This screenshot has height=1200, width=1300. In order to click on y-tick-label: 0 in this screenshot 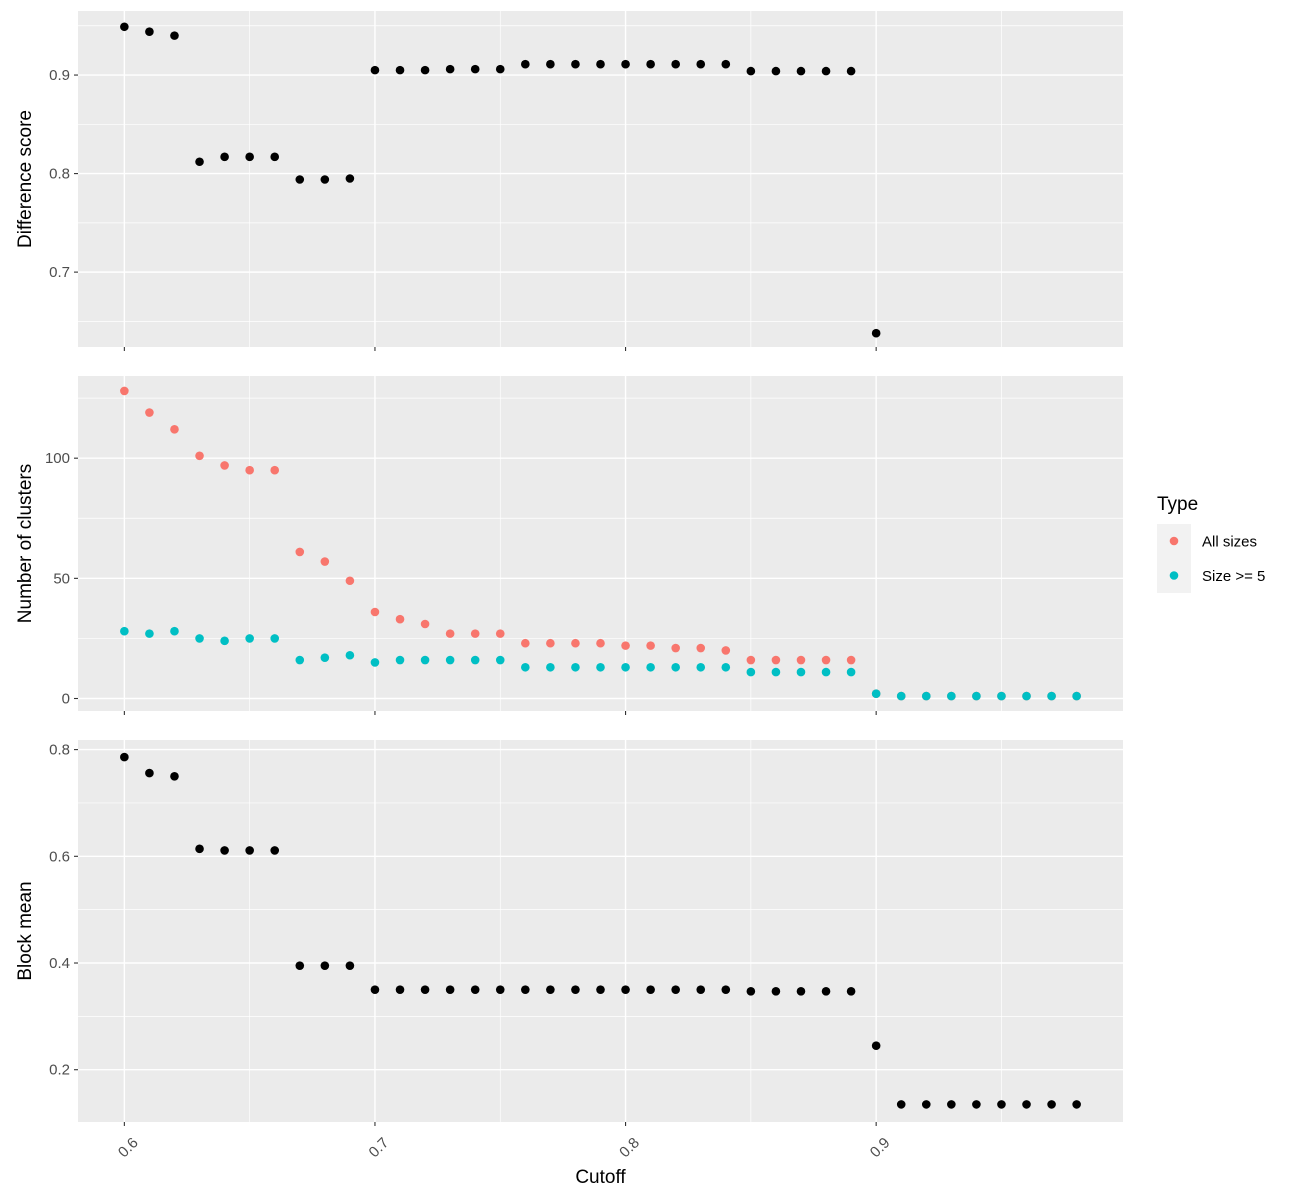, I will do `click(66, 699)`.